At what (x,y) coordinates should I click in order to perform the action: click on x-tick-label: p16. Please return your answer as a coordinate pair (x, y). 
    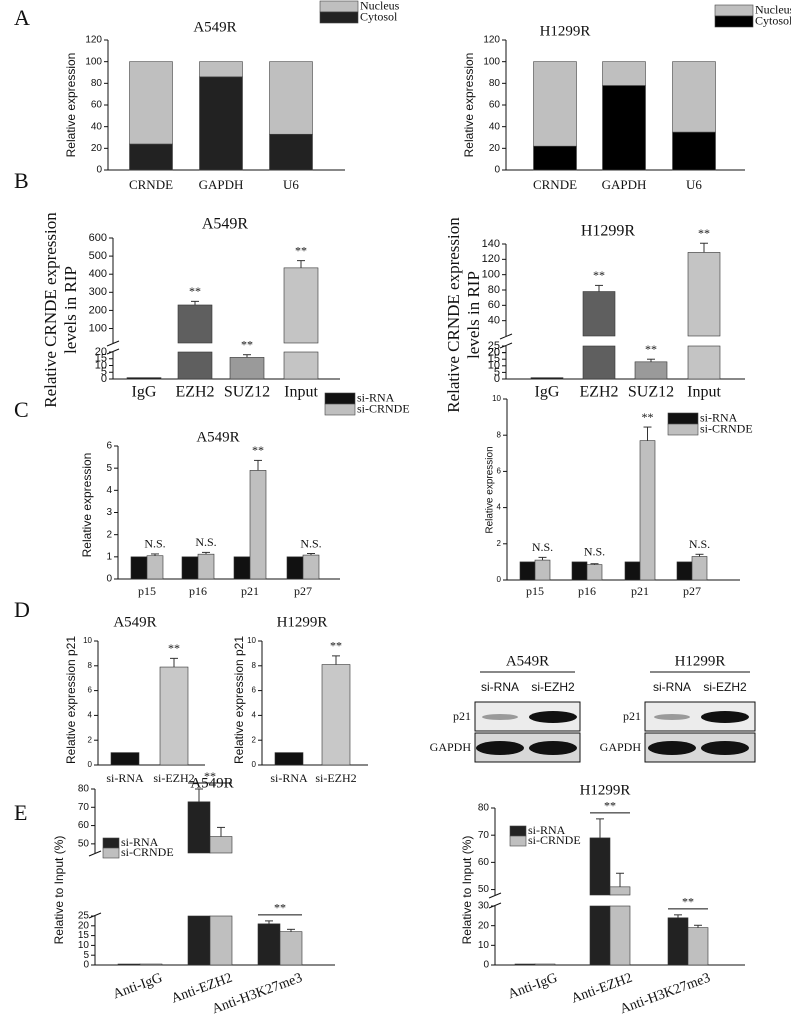
    Looking at the image, I should click on (587, 591).